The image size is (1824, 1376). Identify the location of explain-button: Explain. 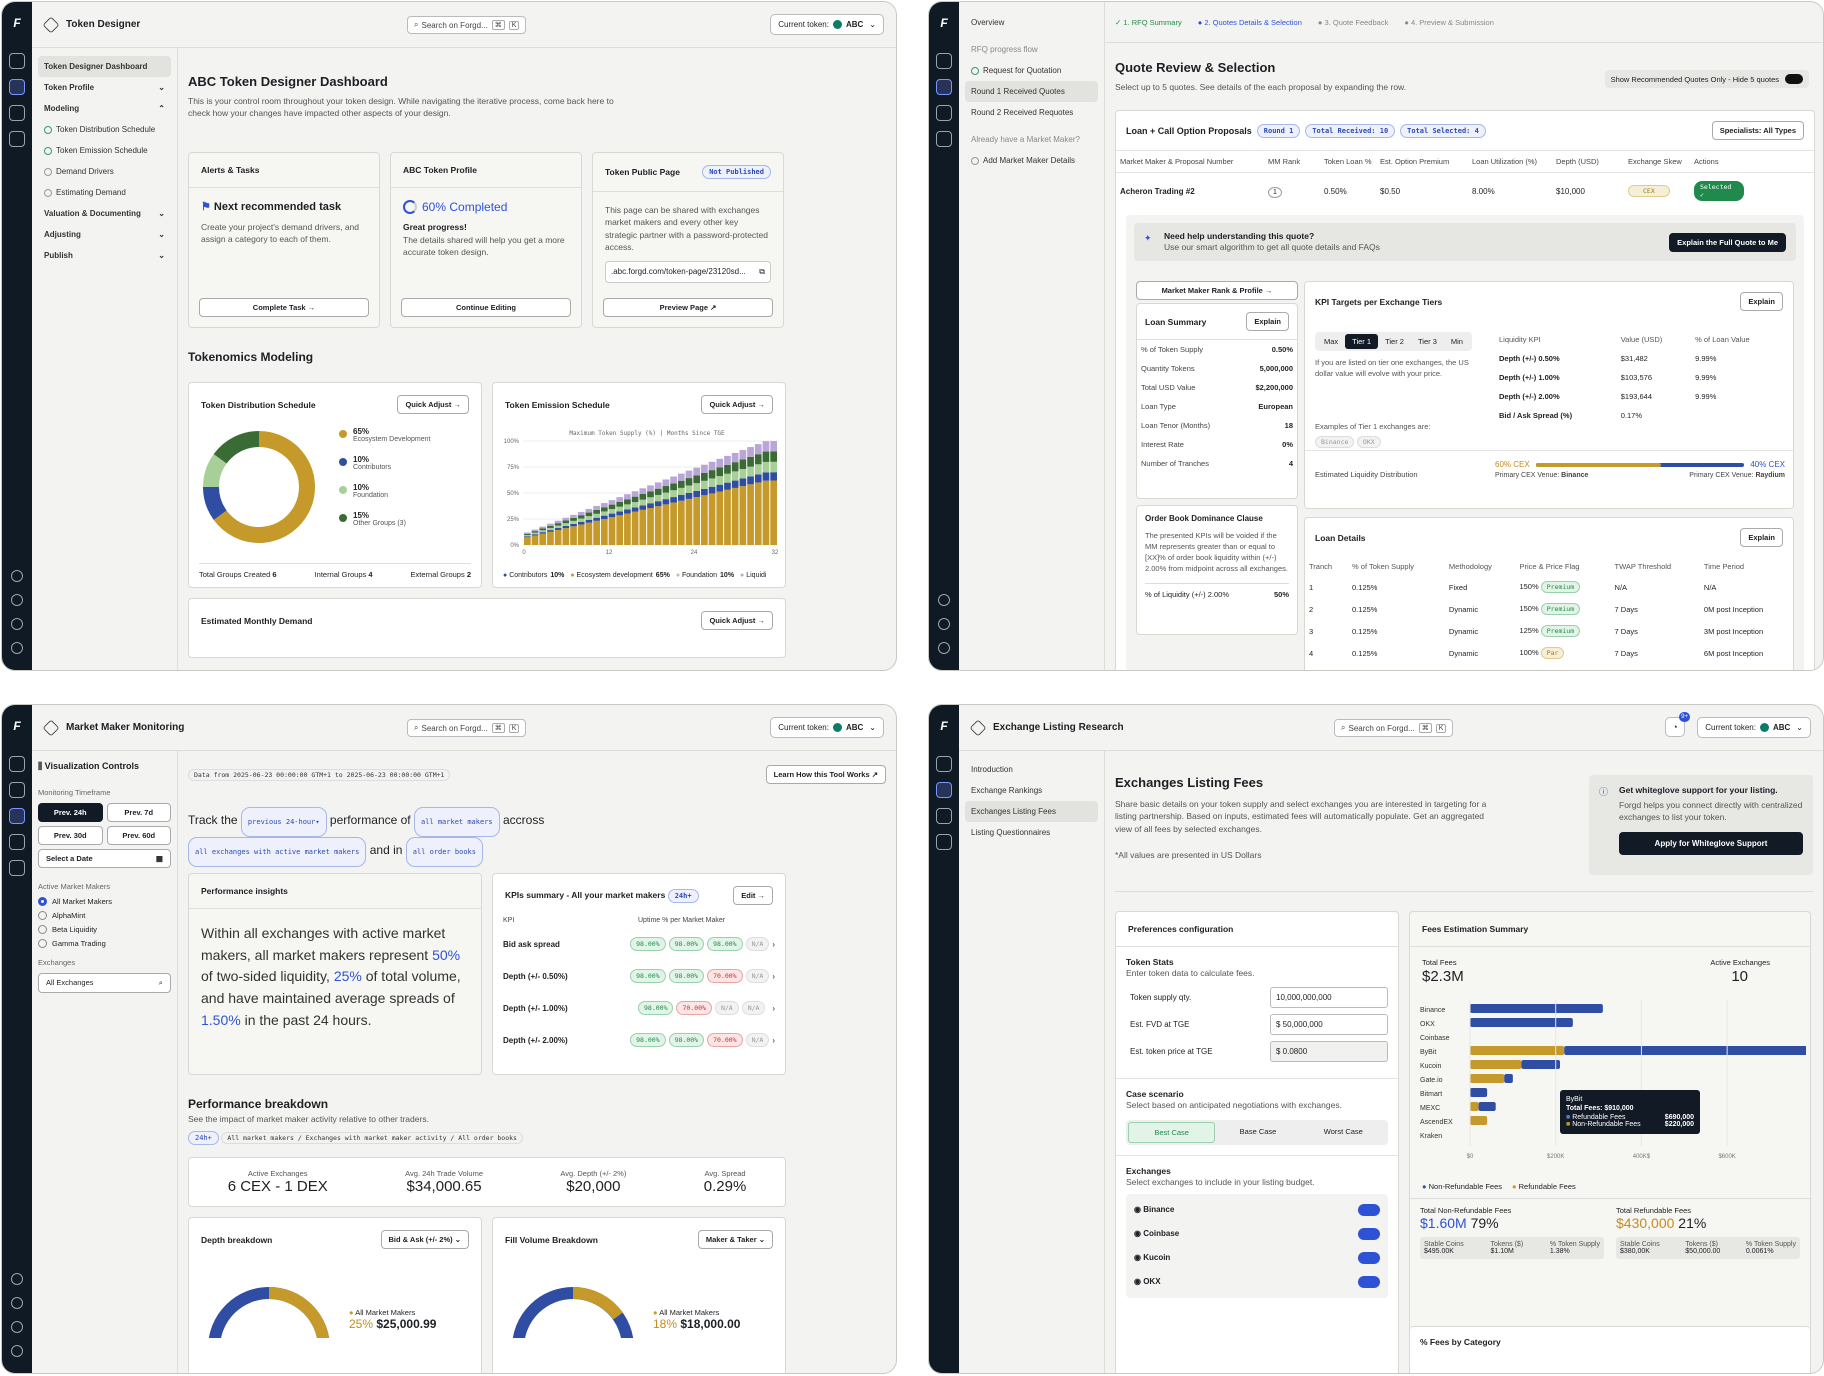
(1761, 537).